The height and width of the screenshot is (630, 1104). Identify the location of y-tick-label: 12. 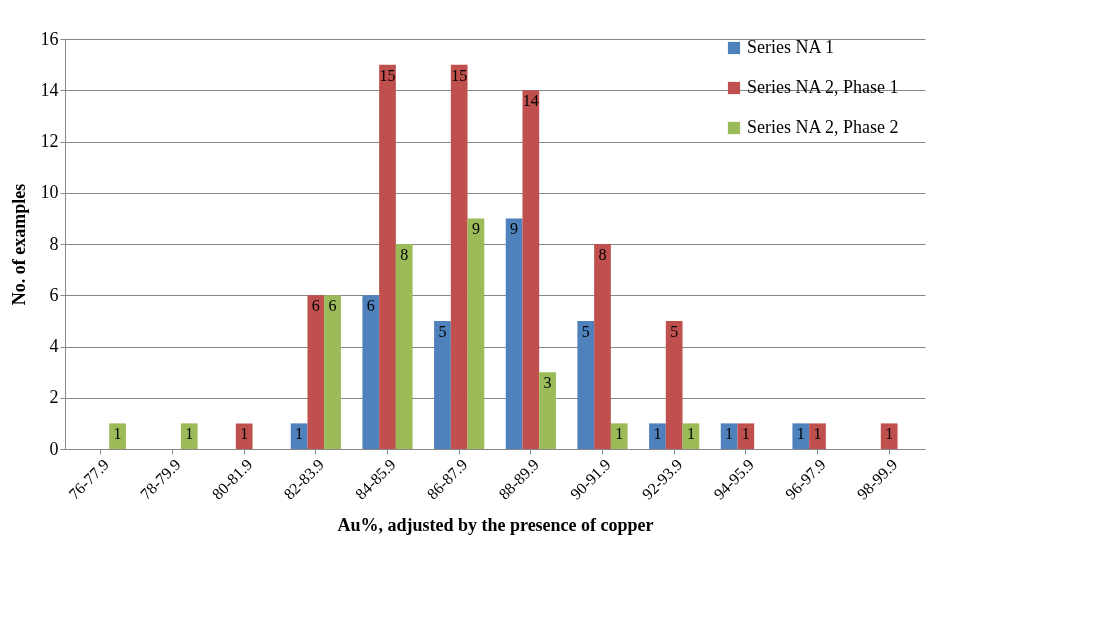
(49, 141).